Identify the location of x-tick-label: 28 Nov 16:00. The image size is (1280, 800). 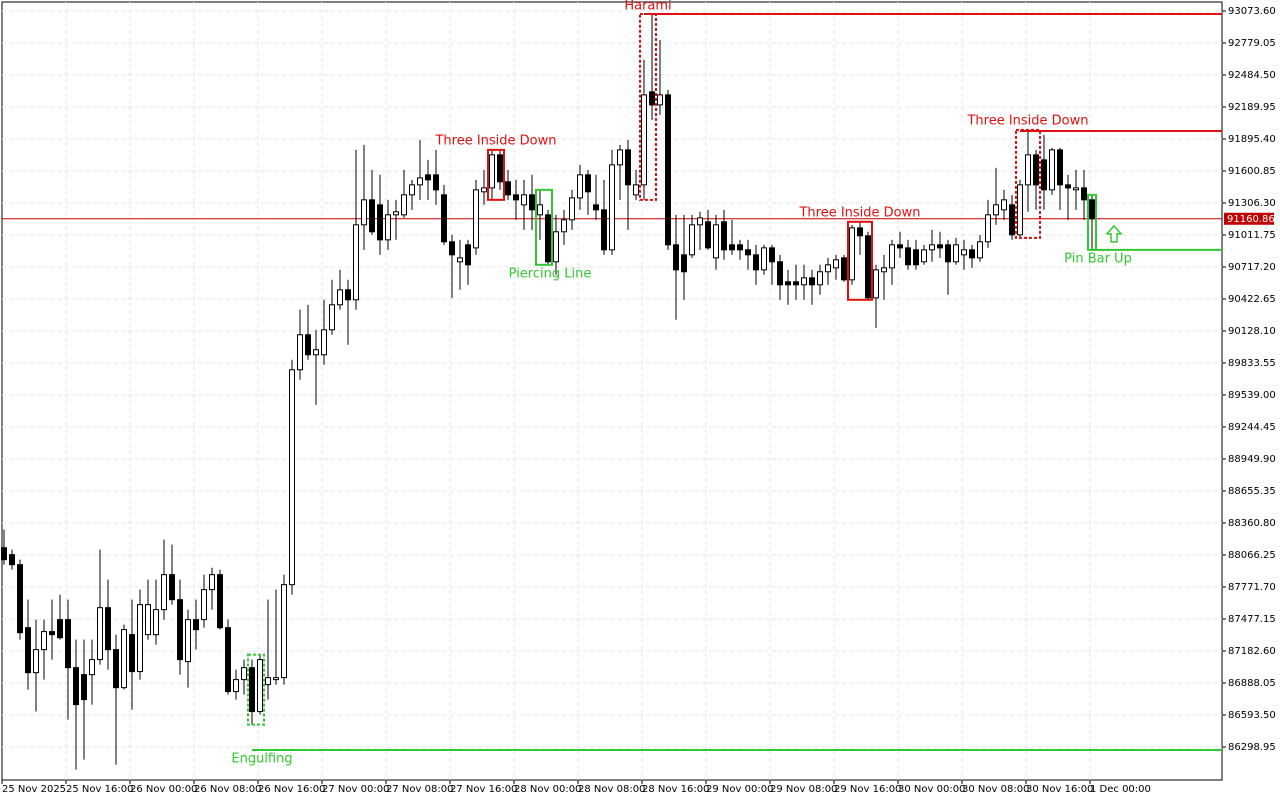
(675, 789).